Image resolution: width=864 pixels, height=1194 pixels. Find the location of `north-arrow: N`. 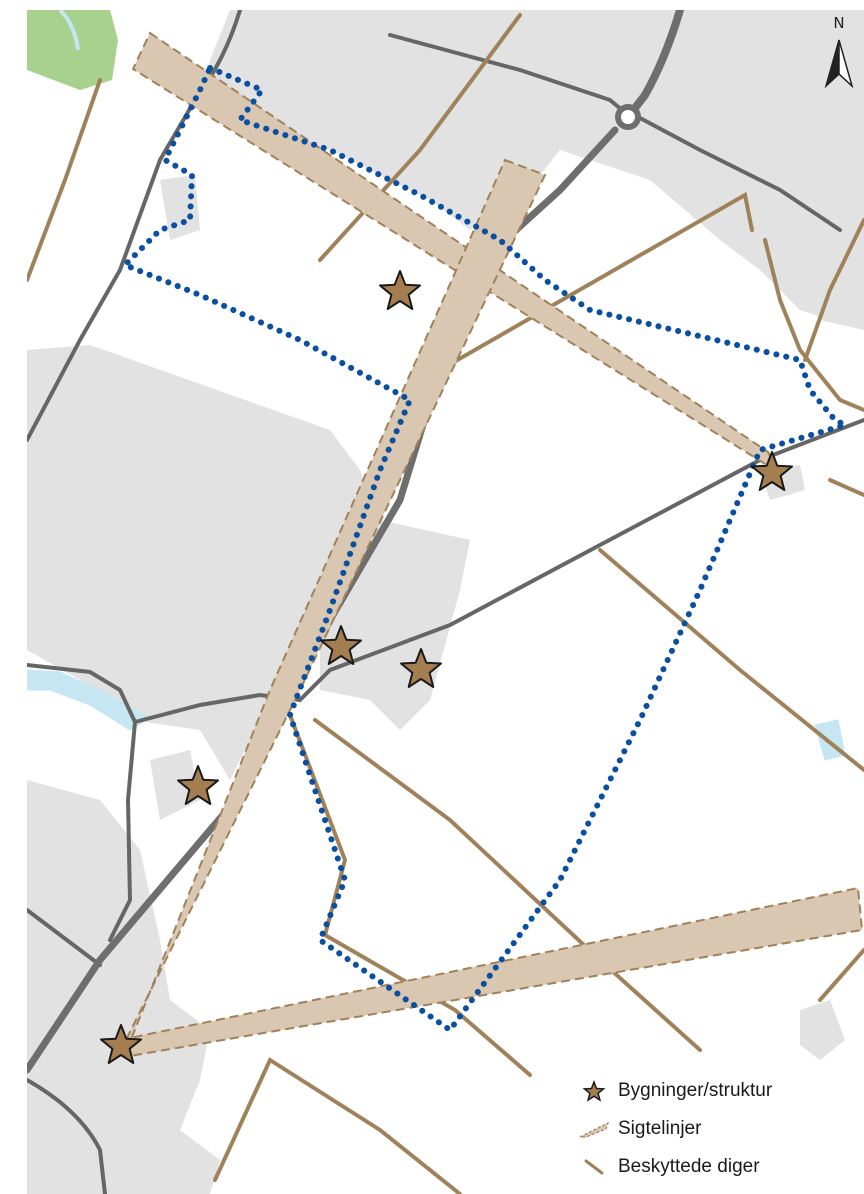

north-arrow: N is located at coordinates (839, 51).